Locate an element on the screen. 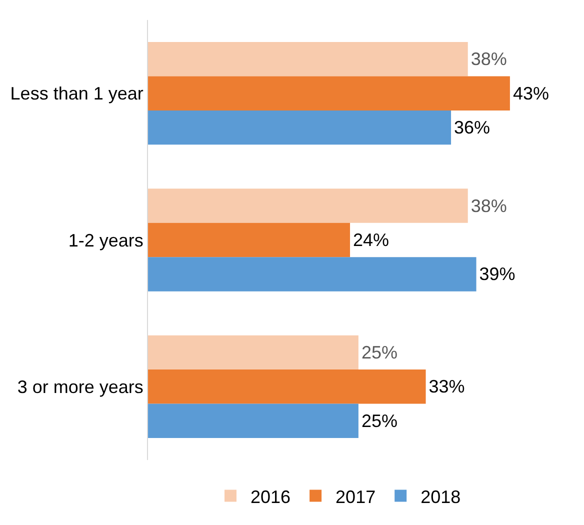  legend-label: 2018 is located at coordinates (440, 496).